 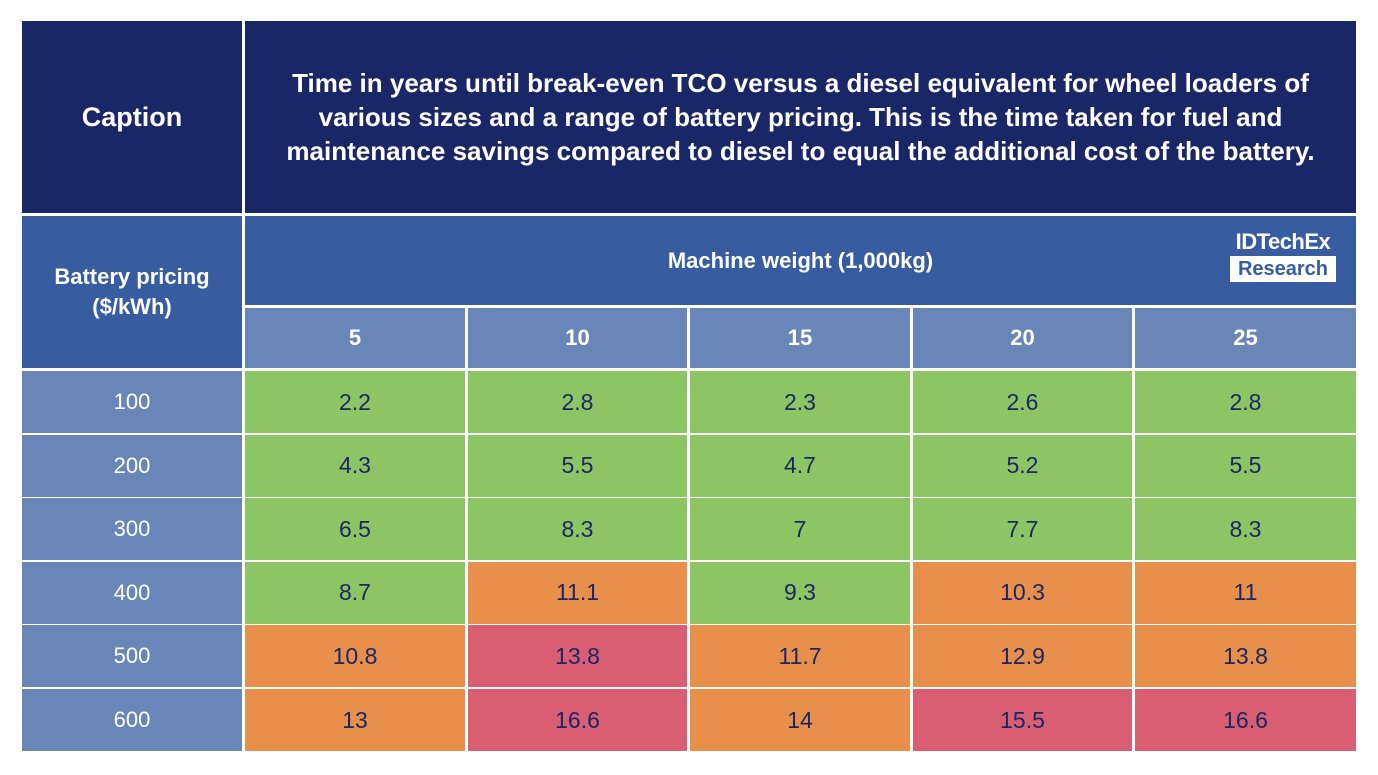 I want to click on table-cell: 4.7, so click(x=800, y=465).